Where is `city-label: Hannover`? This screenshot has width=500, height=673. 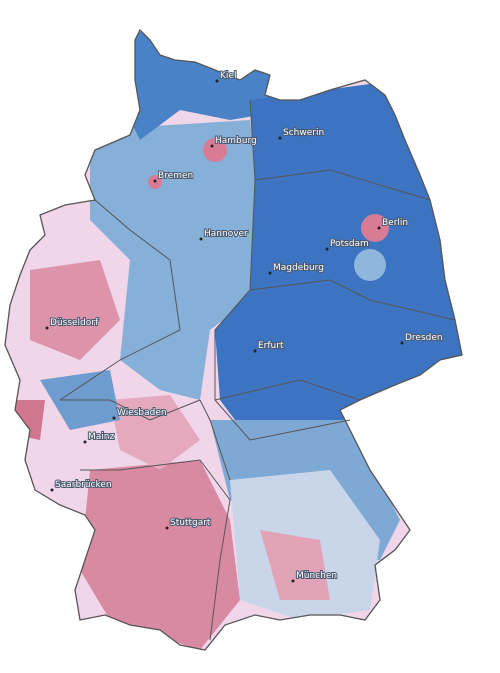
city-label: Hannover is located at coordinates (226, 234).